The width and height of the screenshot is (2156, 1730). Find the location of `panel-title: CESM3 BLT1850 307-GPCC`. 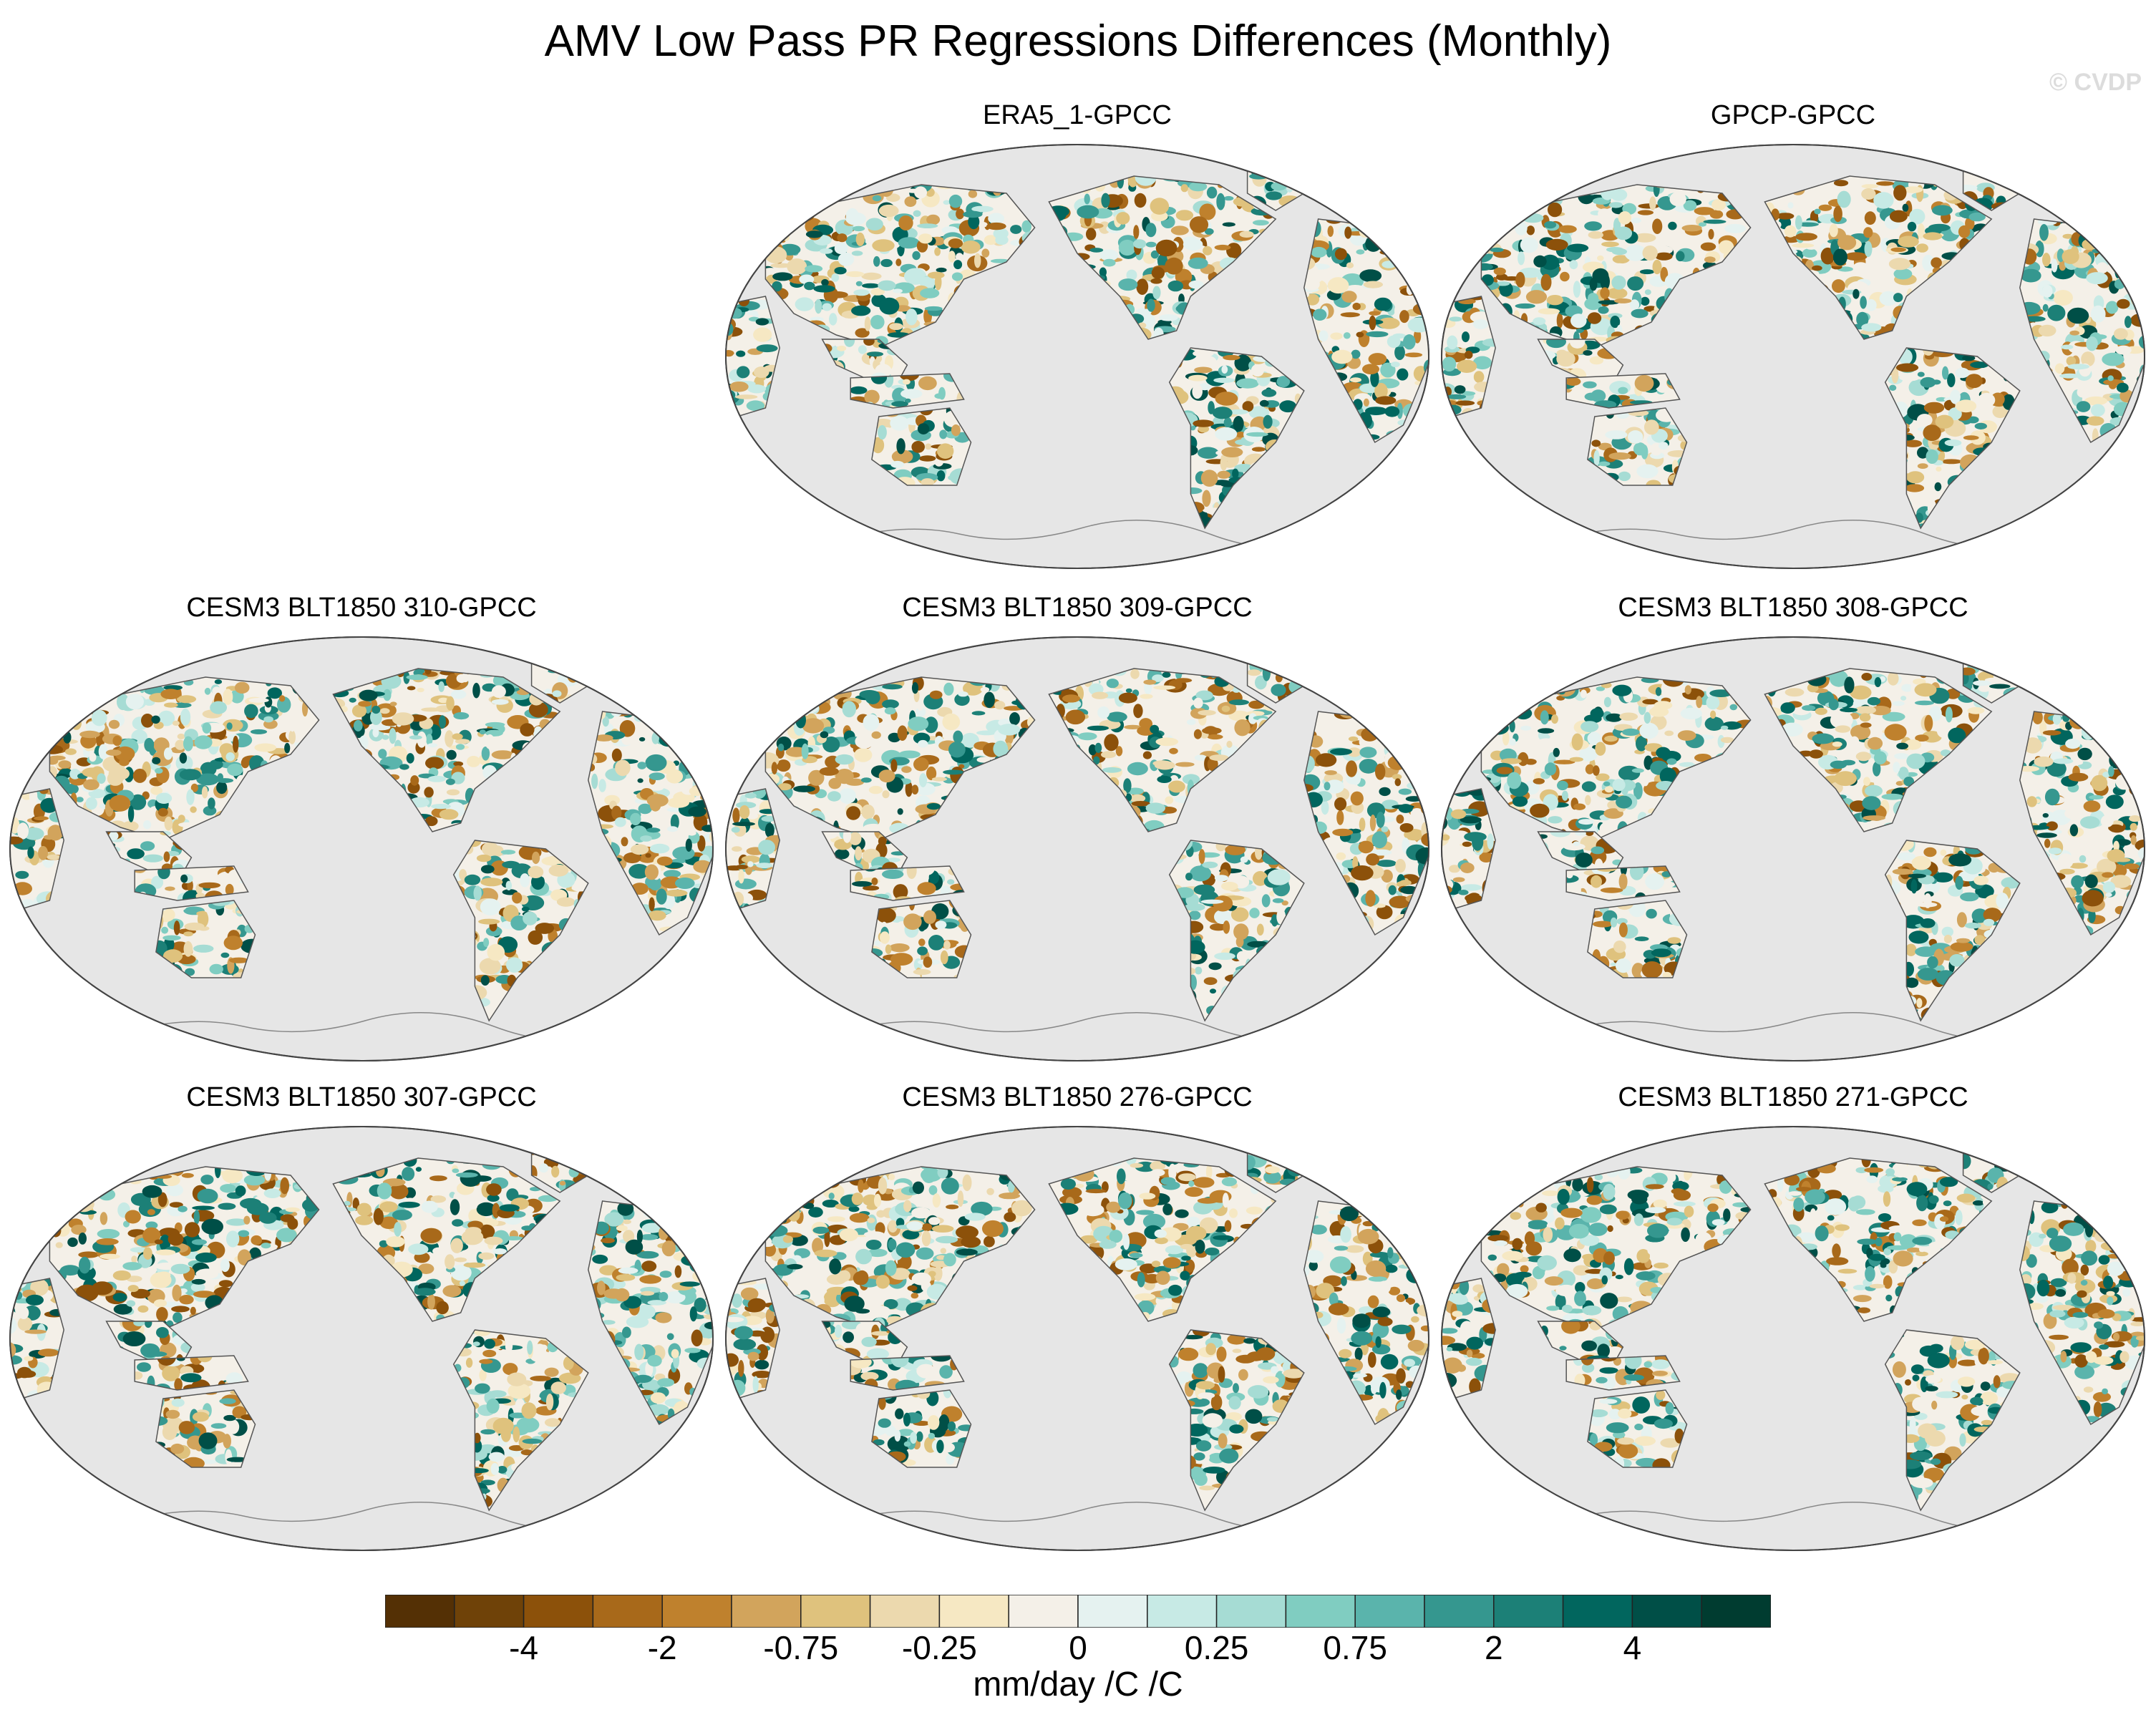

panel-title: CESM3 BLT1850 307-GPCC is located at coordinates (362, 1097).